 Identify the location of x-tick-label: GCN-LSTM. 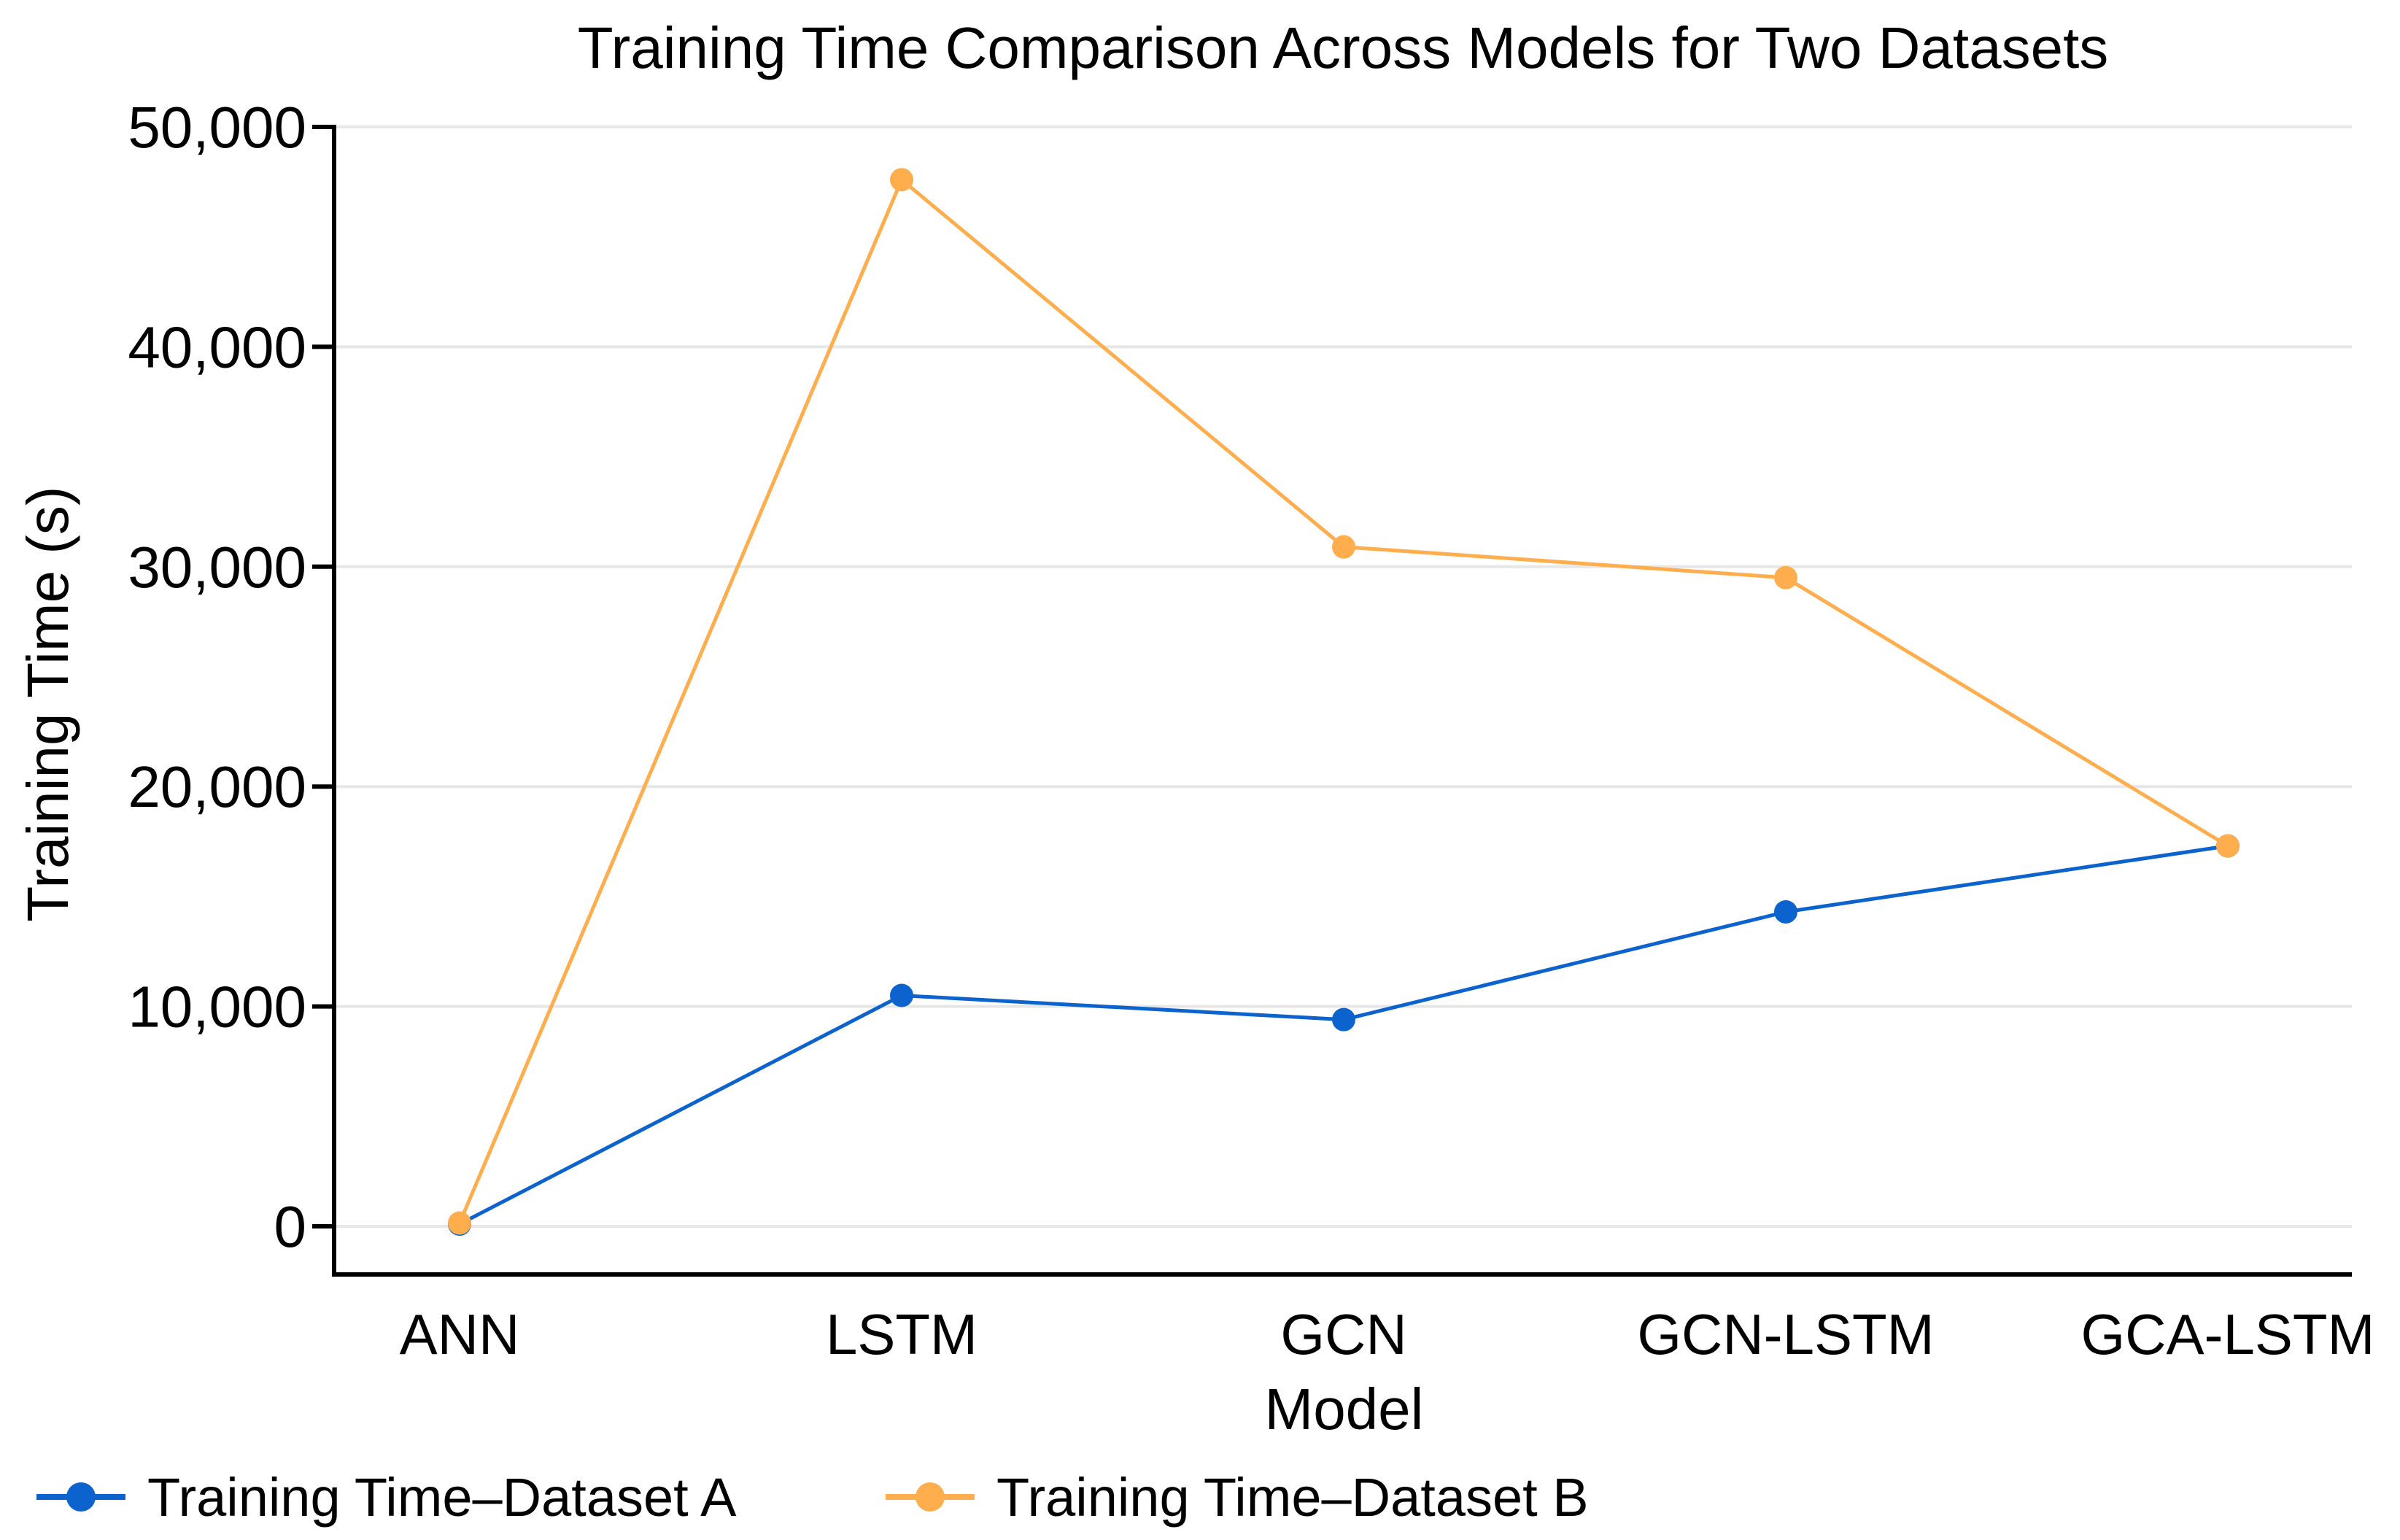
(1785, 1334).